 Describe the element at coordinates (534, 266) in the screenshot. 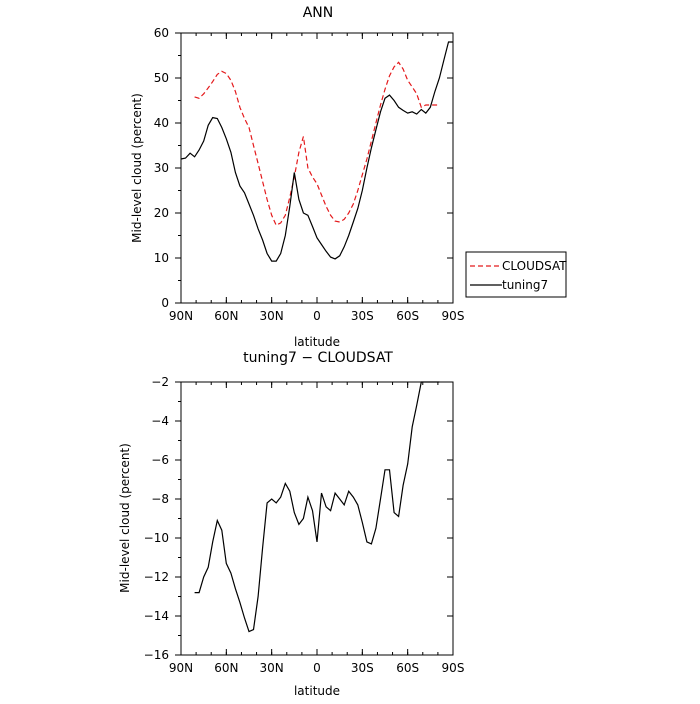

I see `legend-label-cloudsat: CLOUDSAT` at that location.